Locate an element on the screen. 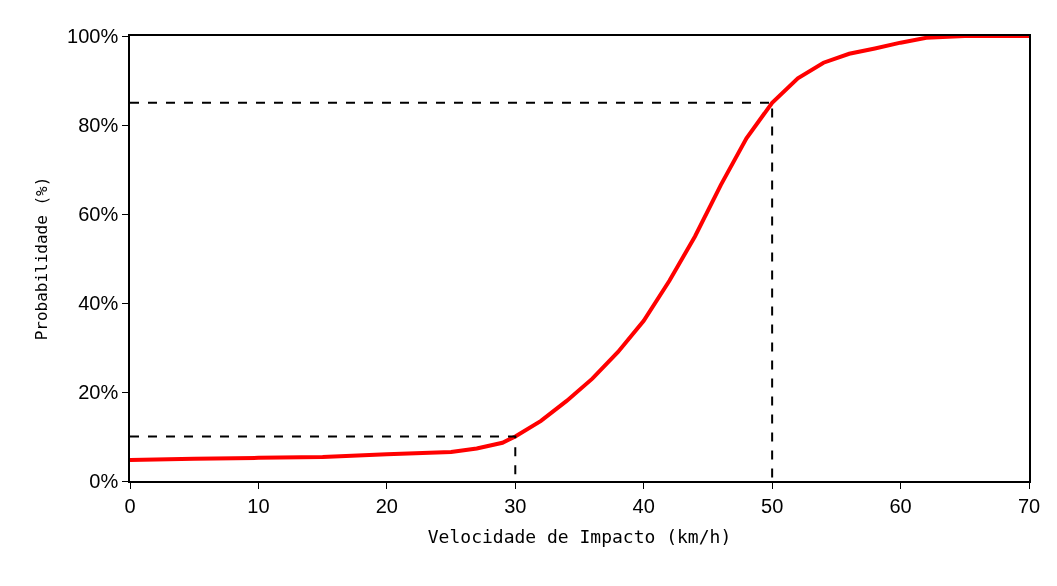 This screenshot has width=1057, height=586. y-tick-label: 60% is located at coordinates (98, 214).